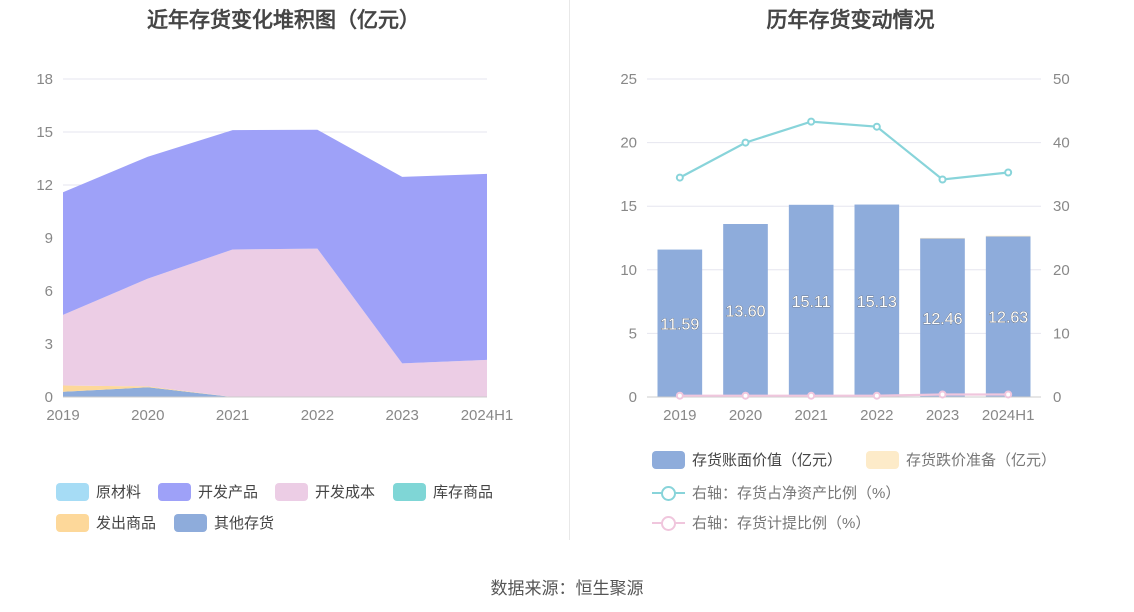 Image resolution: width=1134 pixels, height=612 pixels. Describe the element at coordinates (633, 333) in the screenshot. I see `y-tick-label: 5` at that location.